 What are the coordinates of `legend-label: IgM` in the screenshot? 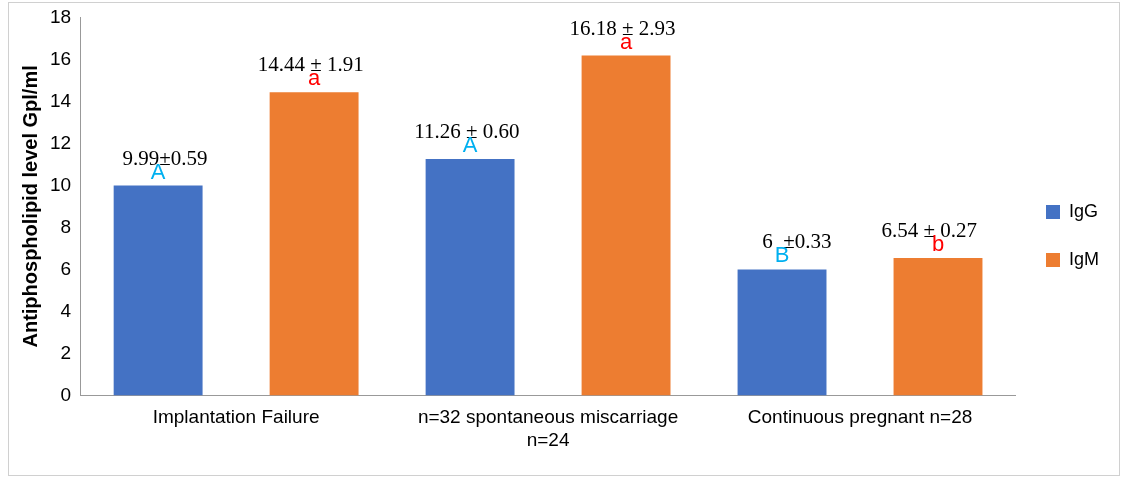 It's located at (1084, 258).